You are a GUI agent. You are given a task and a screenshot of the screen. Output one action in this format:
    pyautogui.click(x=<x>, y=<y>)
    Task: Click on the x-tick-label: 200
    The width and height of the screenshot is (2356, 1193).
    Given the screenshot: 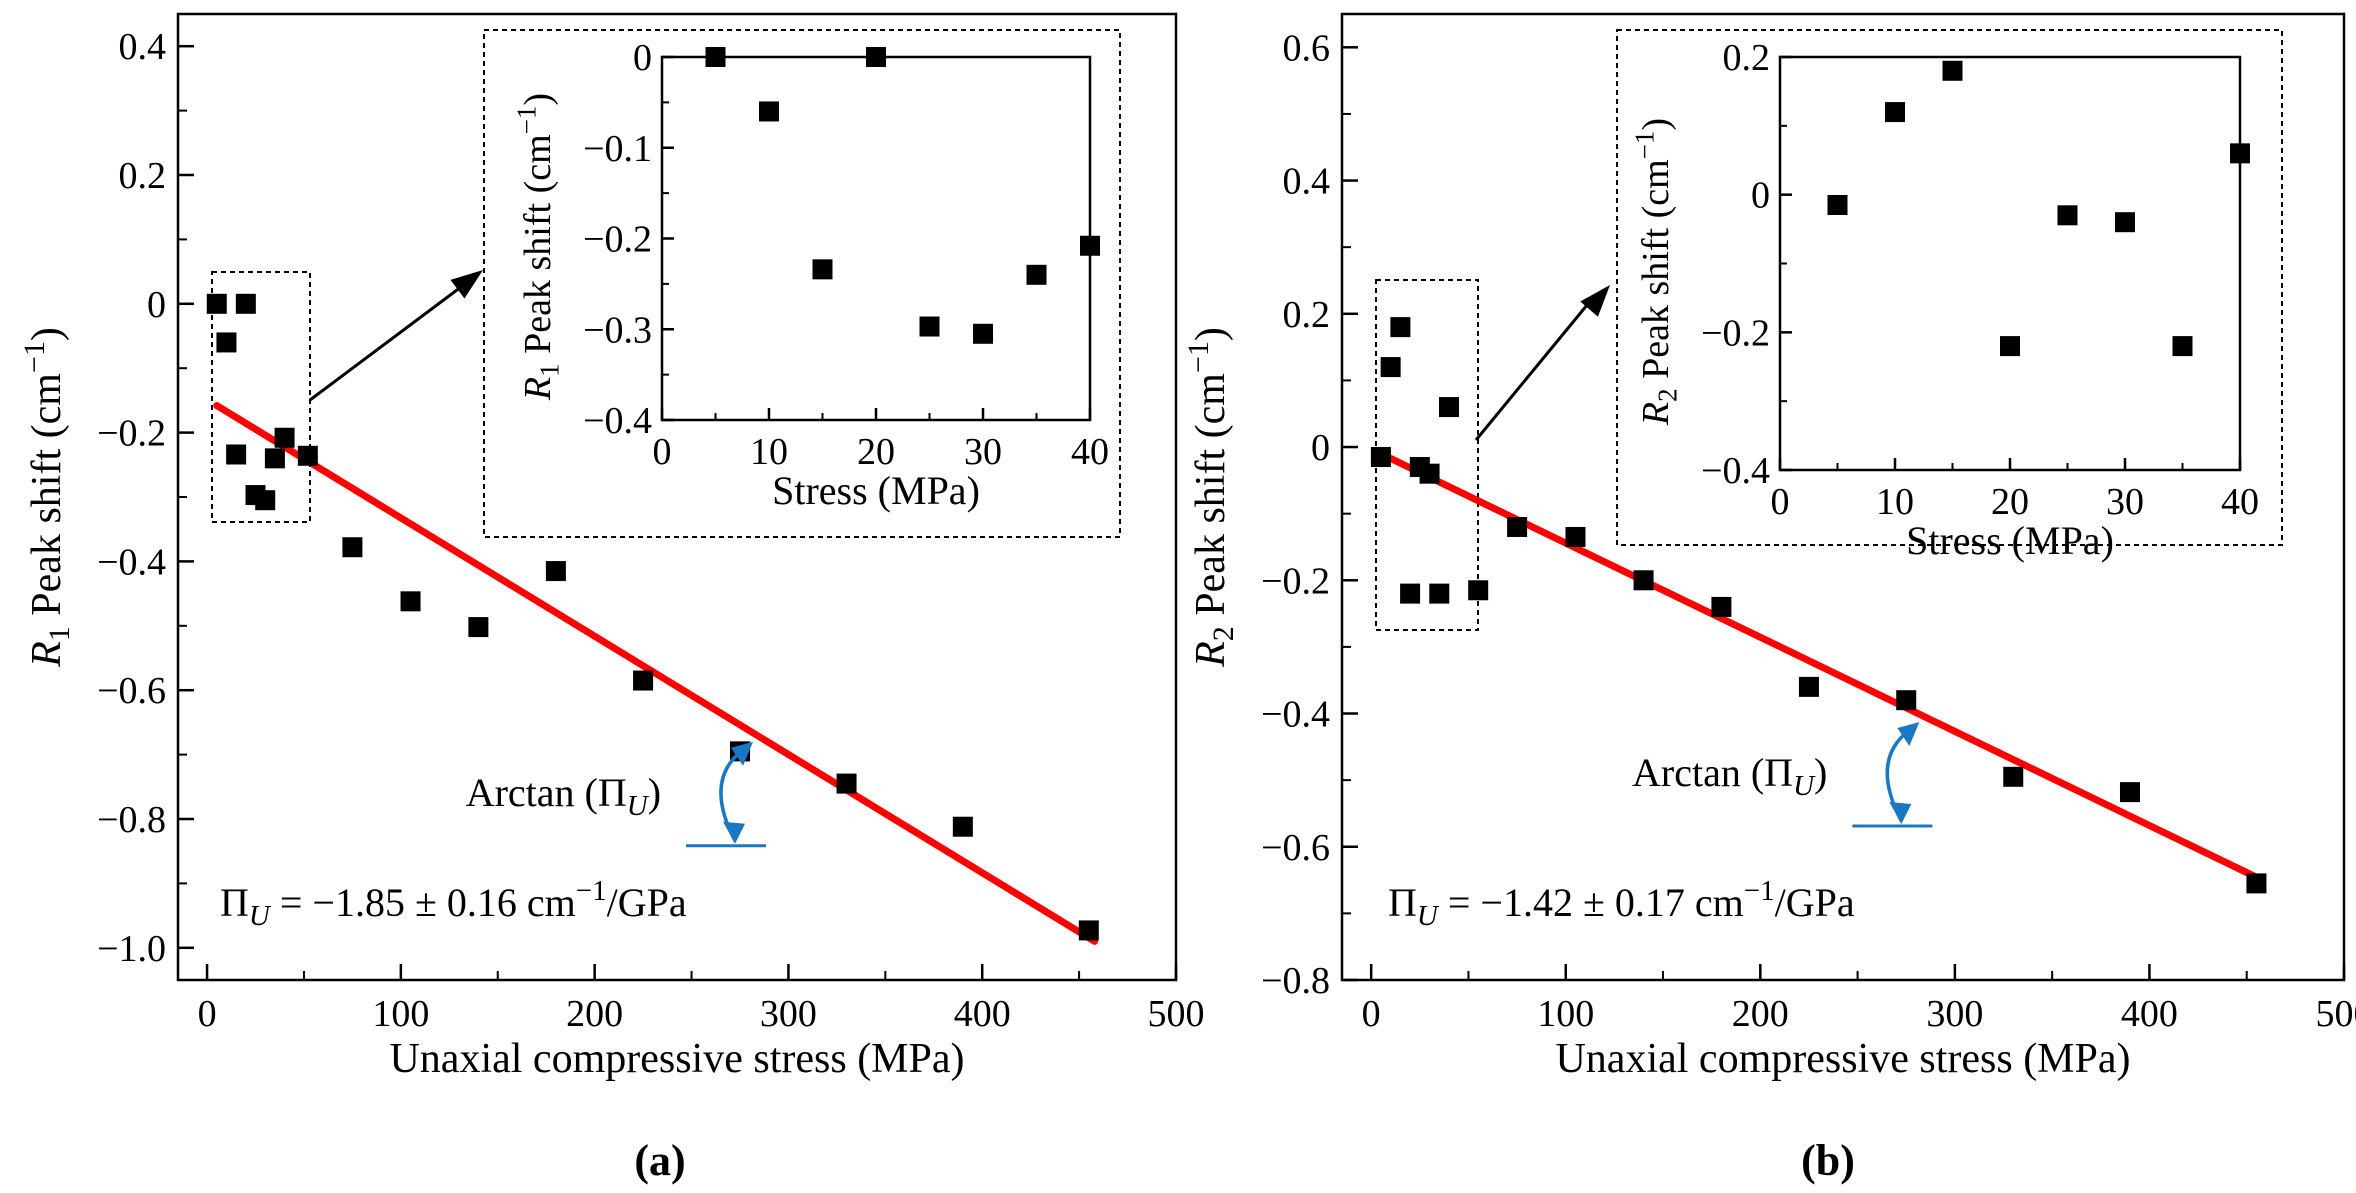 What is the action you would take?
    pyautogui.click(x=594, y=1014)
    